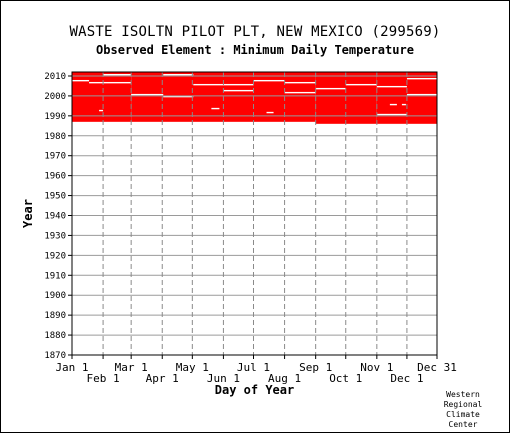  Describe the element at coordinates (223, 378) in the screenshot. I see `x-tick-label-jun-1: Jun 1` at that location.